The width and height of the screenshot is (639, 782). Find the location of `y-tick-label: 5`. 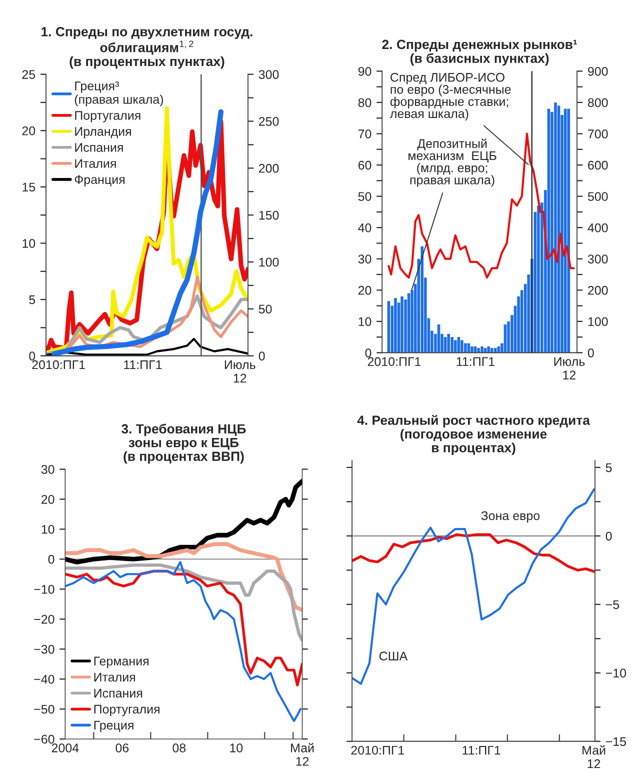

y-tick-label: 5 is located at coordinates (32, 299).